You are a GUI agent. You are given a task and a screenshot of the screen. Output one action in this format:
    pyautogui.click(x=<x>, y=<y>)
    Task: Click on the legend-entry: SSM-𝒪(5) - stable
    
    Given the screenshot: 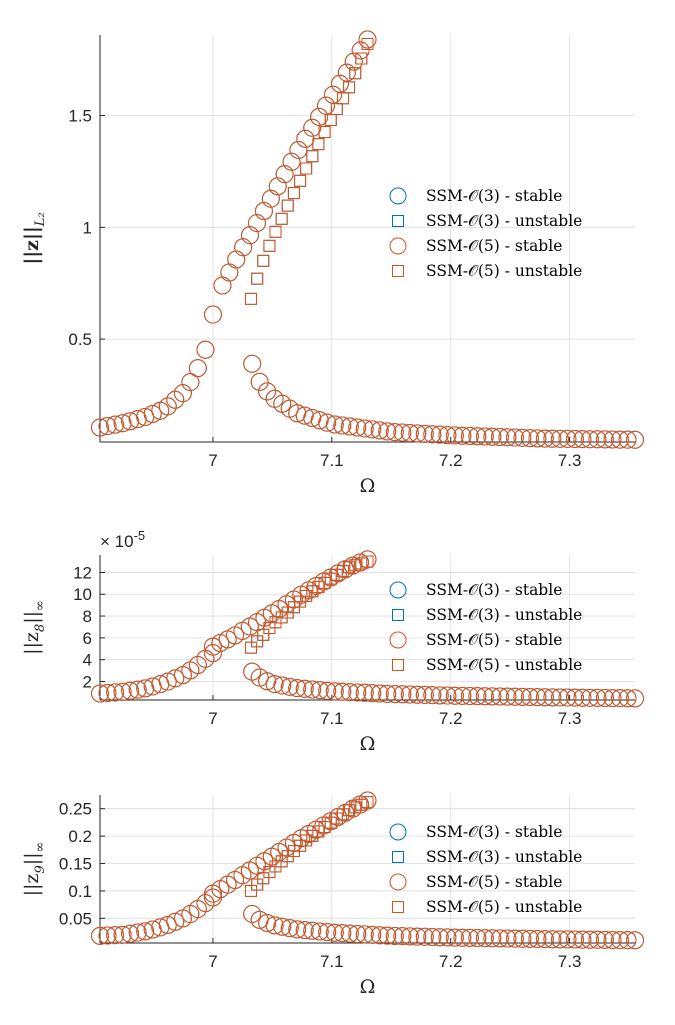 What is the action you would take?
    pyautogui.click(x=494, y=246)
    